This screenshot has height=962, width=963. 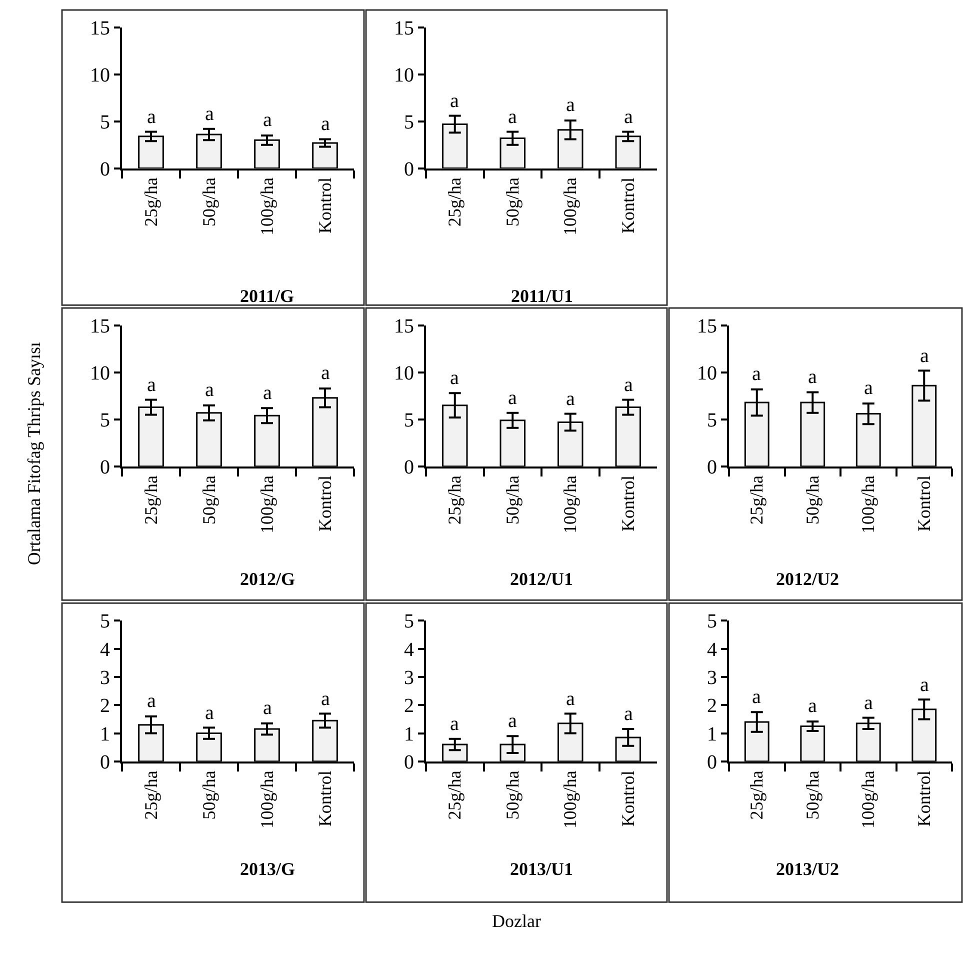 I want to click on text: 2013/U2, so click(x=807, y=869).